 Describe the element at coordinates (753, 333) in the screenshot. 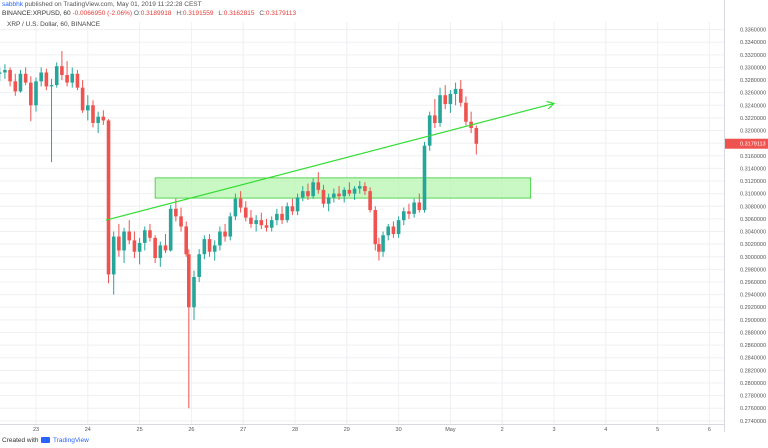

I see `price-tick-label: 0.2880000` at that location.